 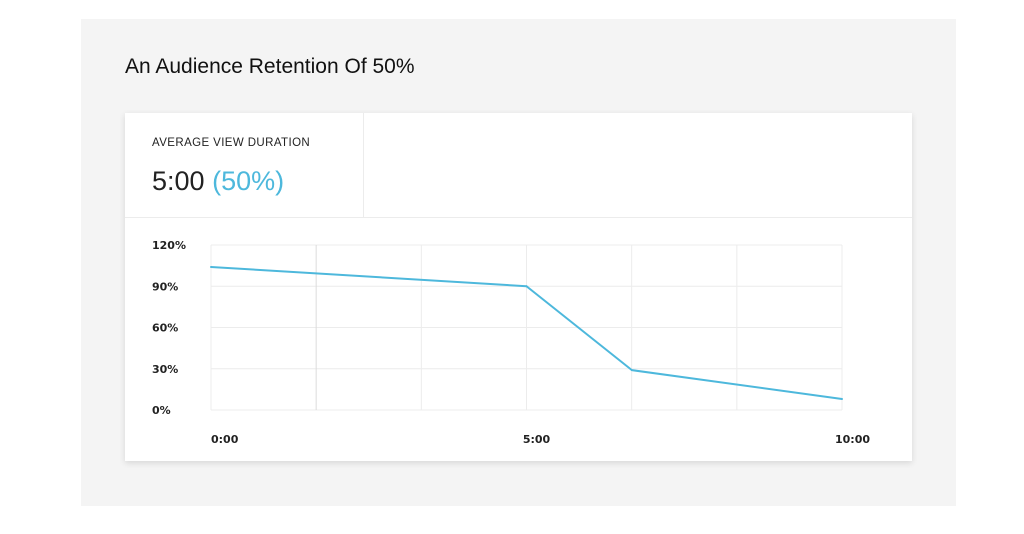 I want to click on y-tick-label: 0%, so click(x=161, y=410).